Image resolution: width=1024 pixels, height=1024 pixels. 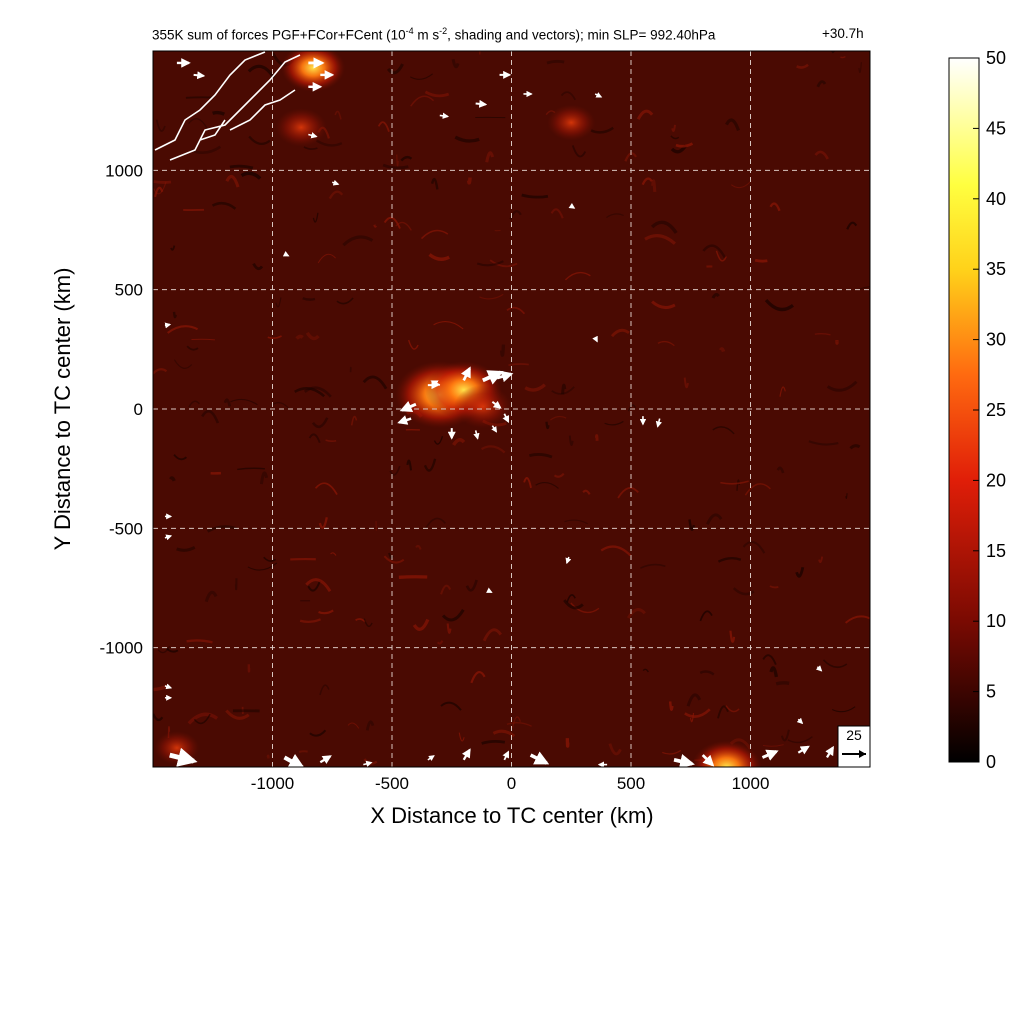 I want to click on y-tick-label: 500, so click(x=129, y=290).